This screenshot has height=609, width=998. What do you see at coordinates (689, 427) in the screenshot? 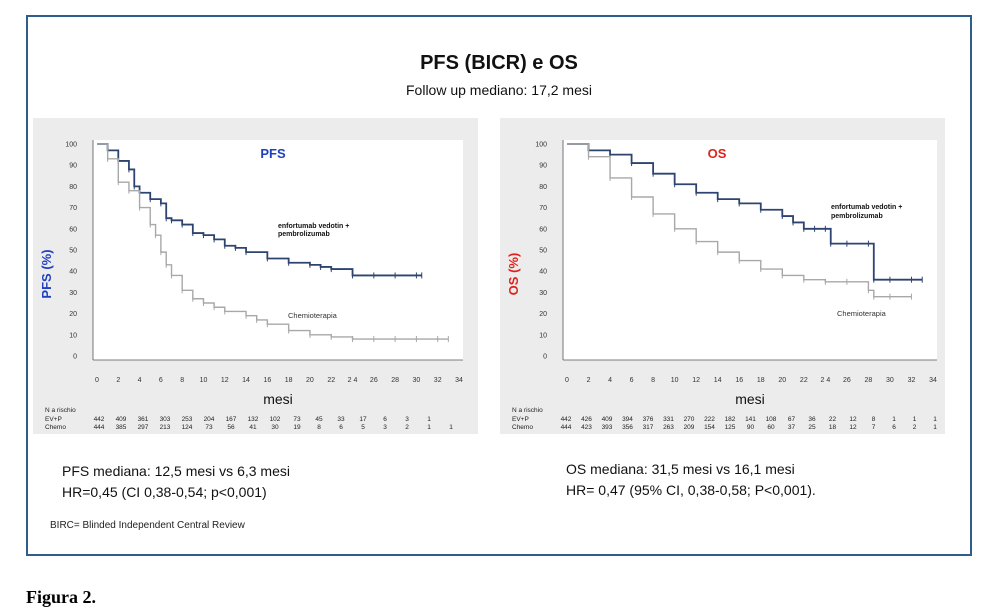
I see `os-risk-value: 209` at bounding box center [689, 427].